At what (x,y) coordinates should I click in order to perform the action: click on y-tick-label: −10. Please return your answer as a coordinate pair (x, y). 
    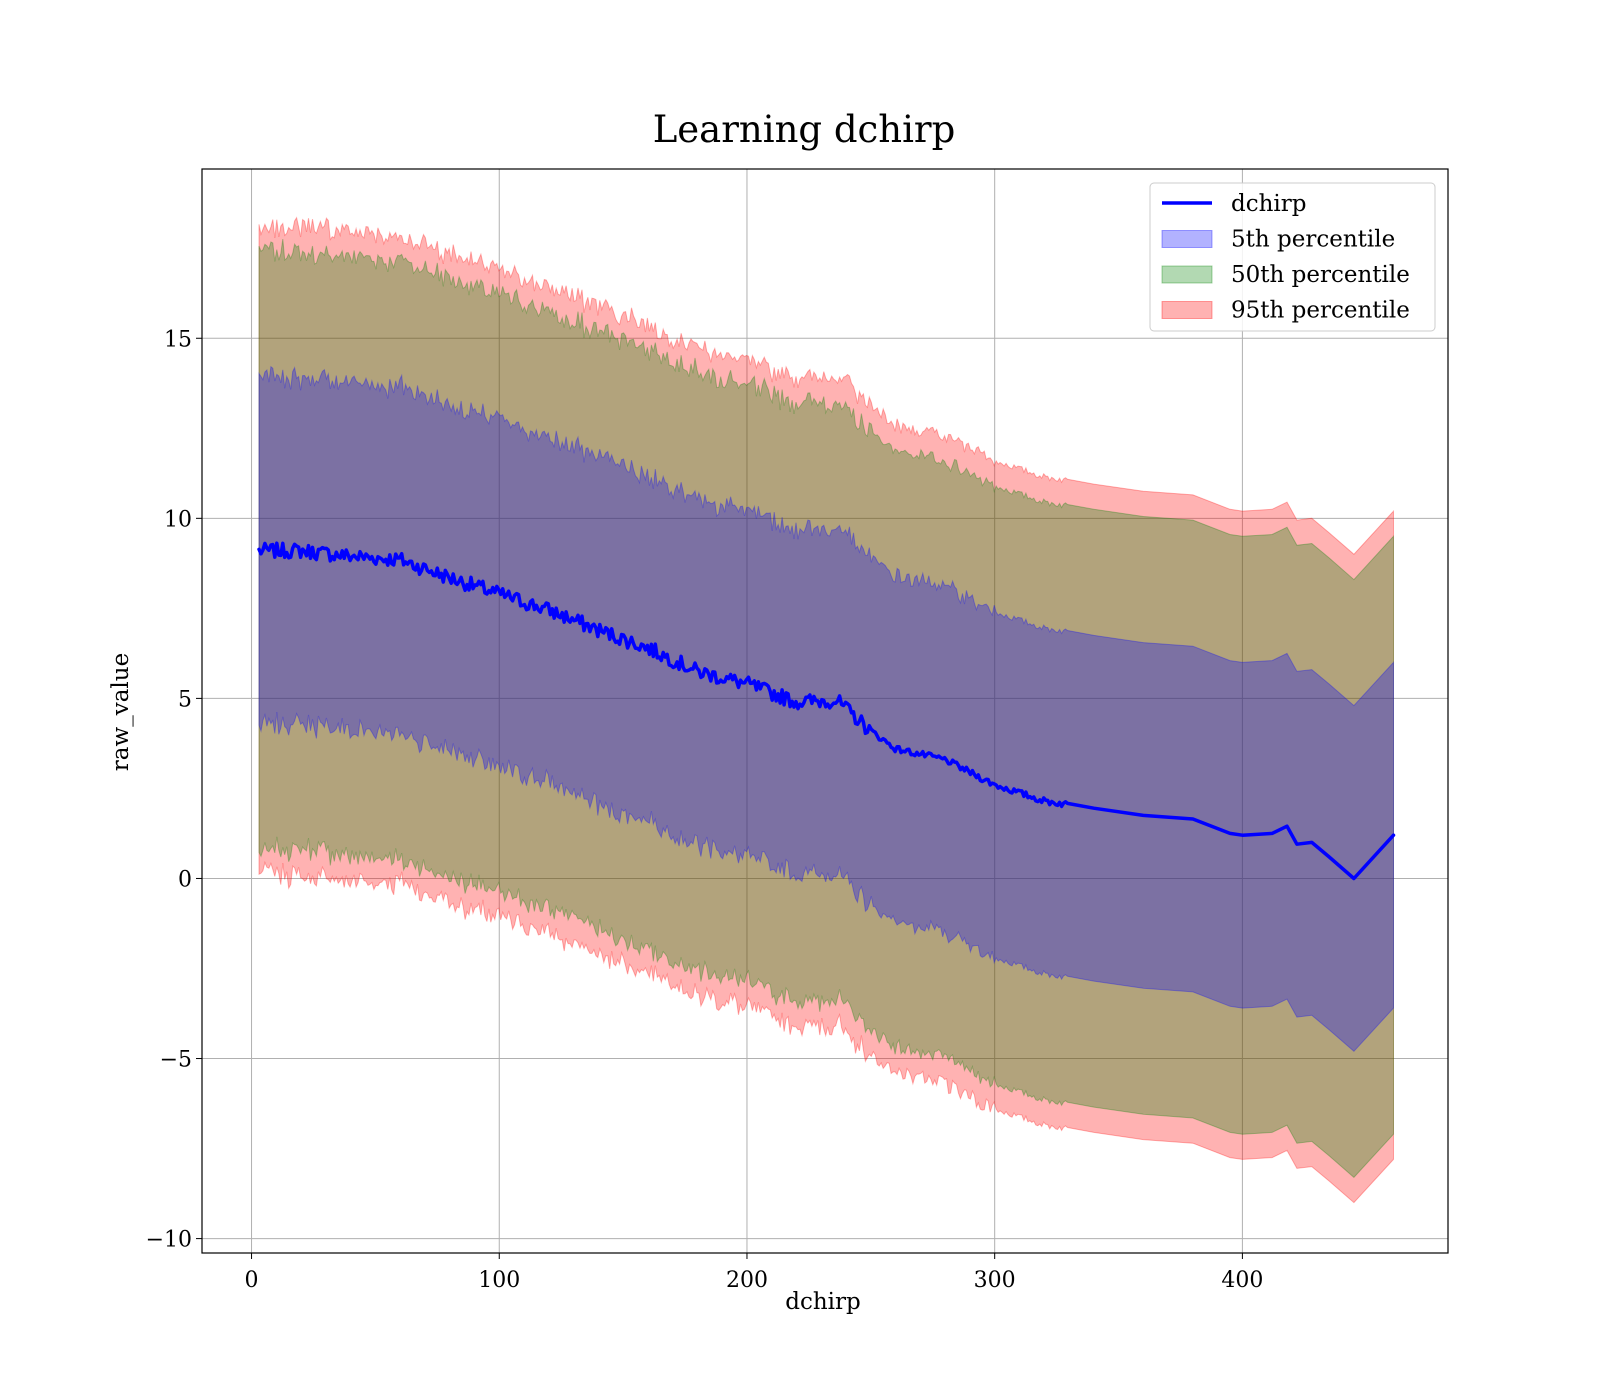
    Looking at the image, I should click on (169, 1240).